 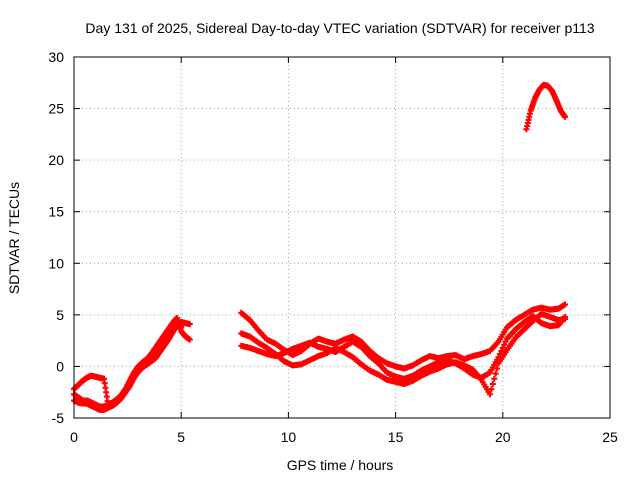 I want to click on x-tick-label: 10, so click(x=289, y=437).